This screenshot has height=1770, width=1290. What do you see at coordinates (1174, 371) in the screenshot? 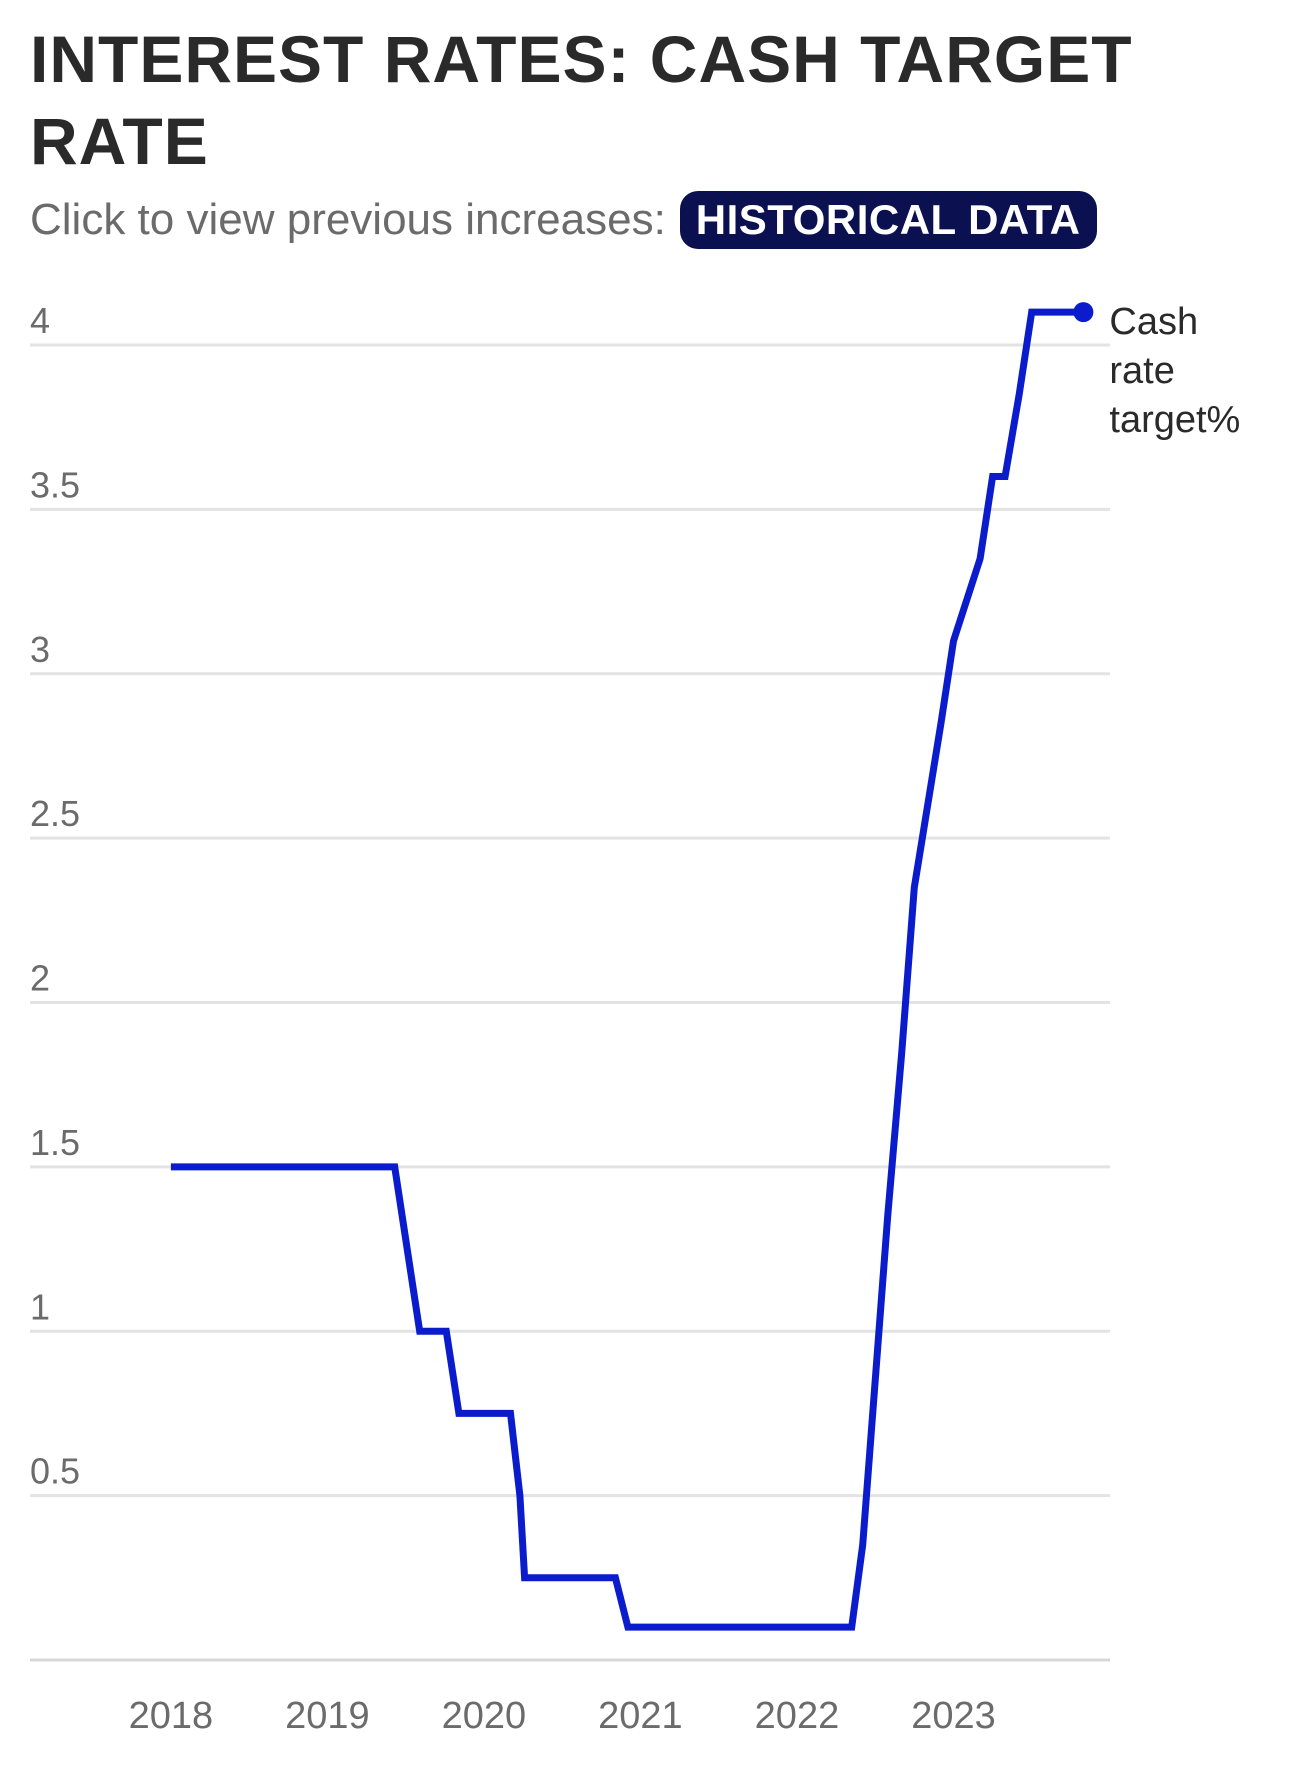
I see `series-label: Cash rate target%` at bounding box center [1174, 371].